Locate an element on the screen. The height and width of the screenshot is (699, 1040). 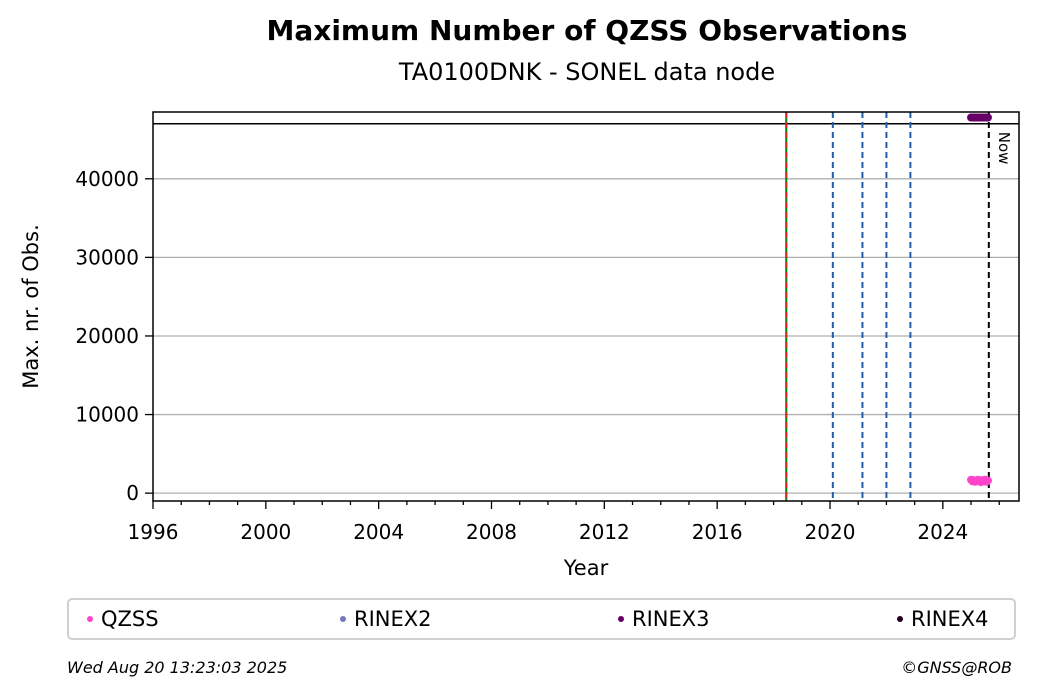
y-tick-label: 20000 is located at coordinates (107, 336).